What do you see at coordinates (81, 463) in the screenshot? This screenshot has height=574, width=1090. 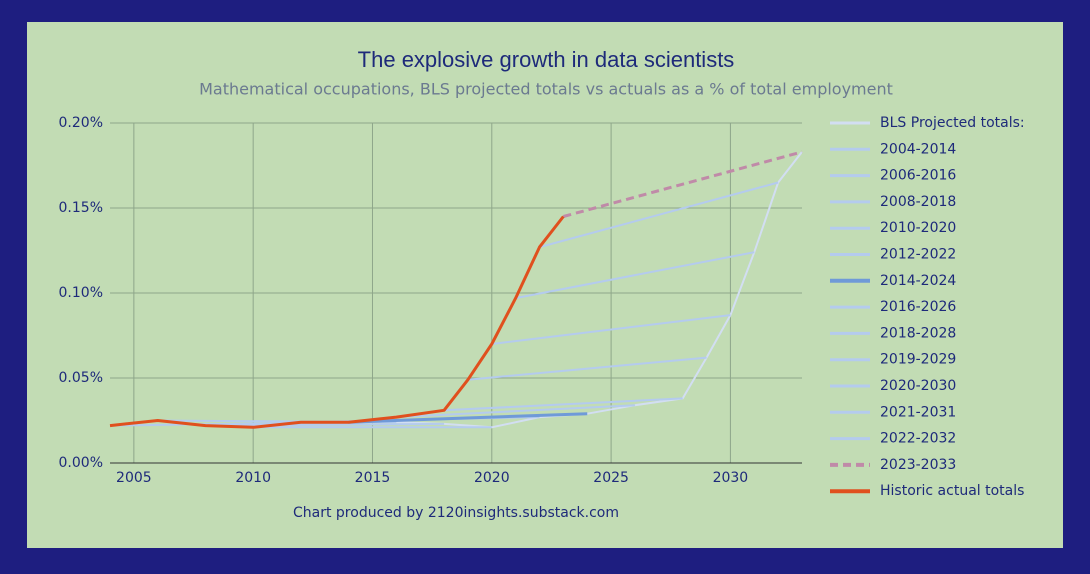 I see `y-tick-label: 0.00%` at bounding box center [81, 463].